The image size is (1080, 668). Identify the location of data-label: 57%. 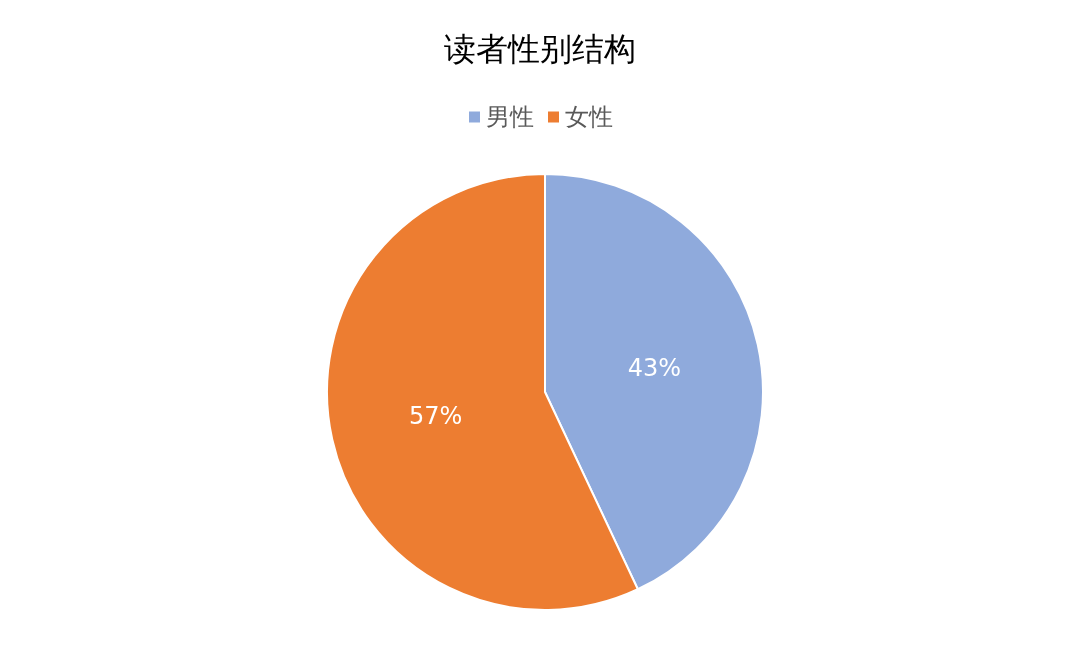
(436, 416).